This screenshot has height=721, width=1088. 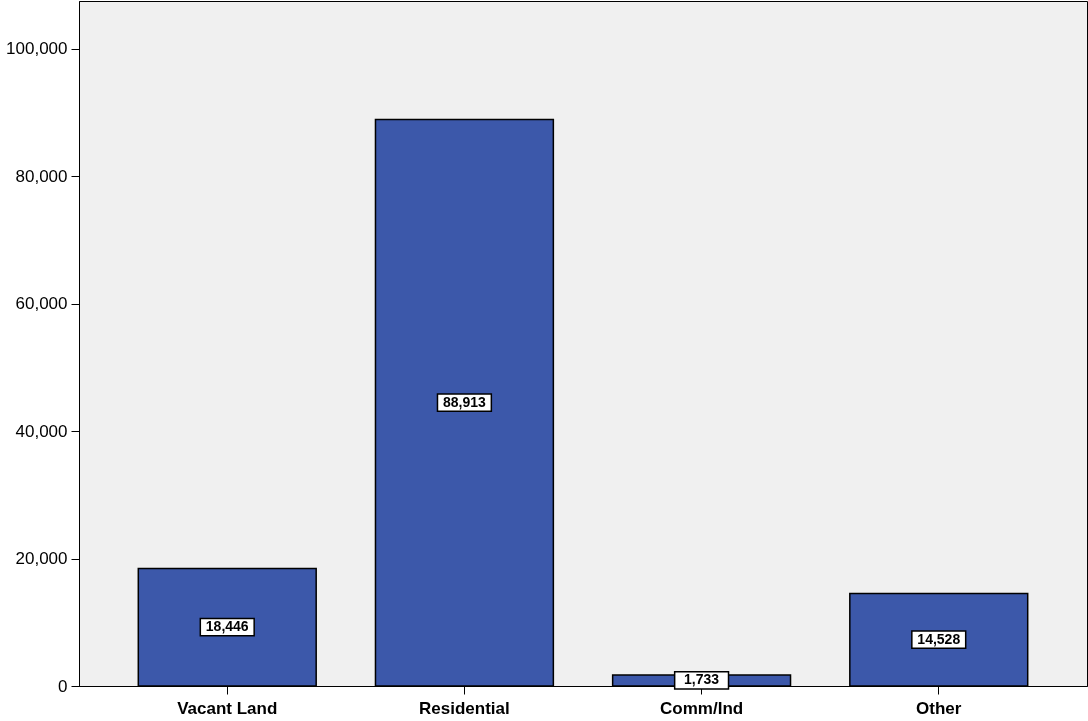 What do you see at coordinates (37, 49) in the screenshot?
I see `y-tick-label: 100,000` at bounding box center [37, 49].